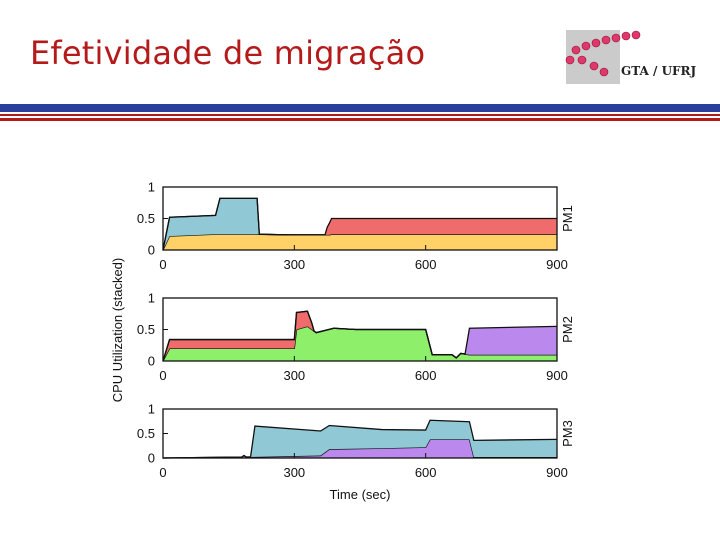 The width and height of the screenshot is (720, 540). I want to click on panel-pm1: 0 0.5 1 0 300 600 900 PM1, so click(356, 226).